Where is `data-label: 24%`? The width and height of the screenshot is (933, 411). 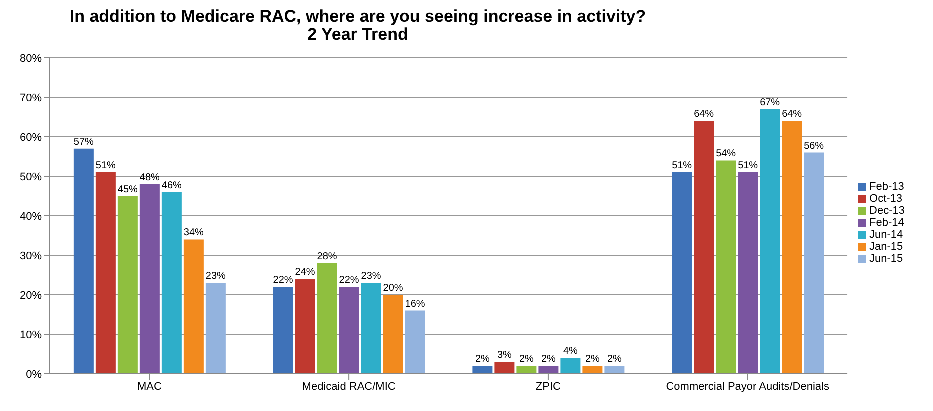 data-label: 24% is located at coordinates (305, 272).